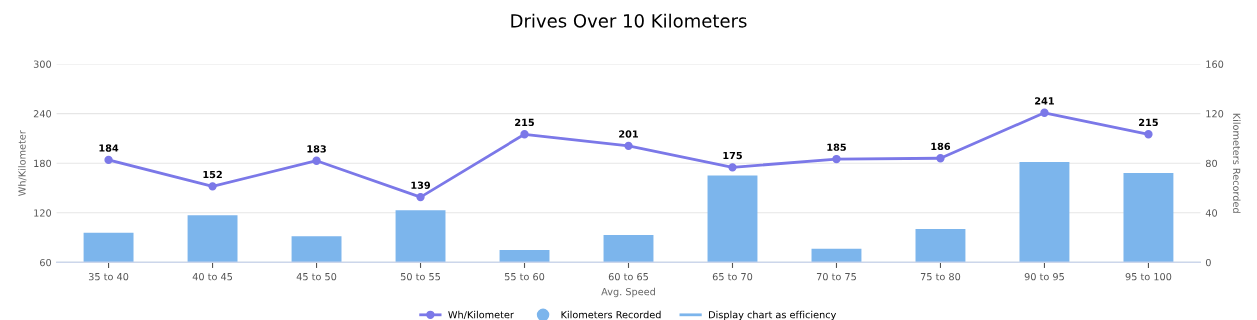 This screenshot has width=1257, height=320. I want to click on legend-label: Wh/Kilometer, so click(481, 315).